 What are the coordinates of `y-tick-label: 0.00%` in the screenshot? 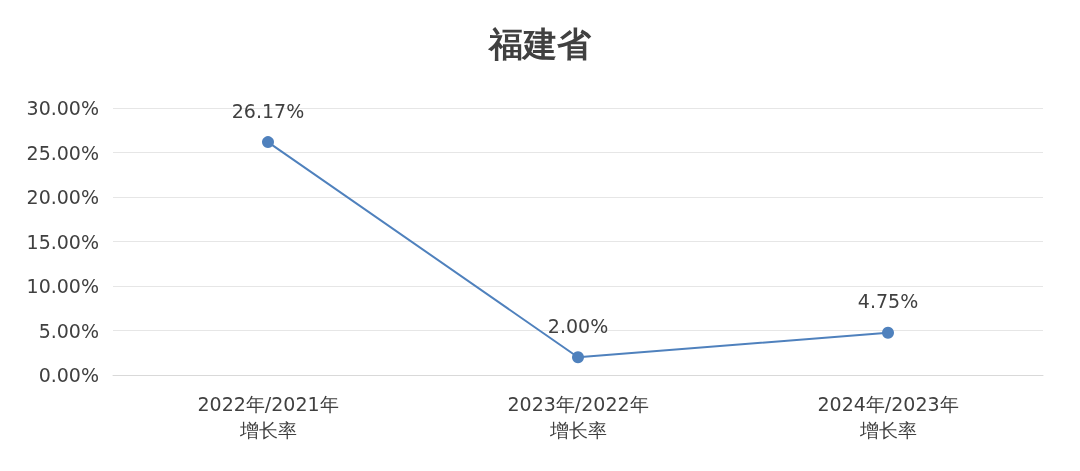 It's located at (68, 375).